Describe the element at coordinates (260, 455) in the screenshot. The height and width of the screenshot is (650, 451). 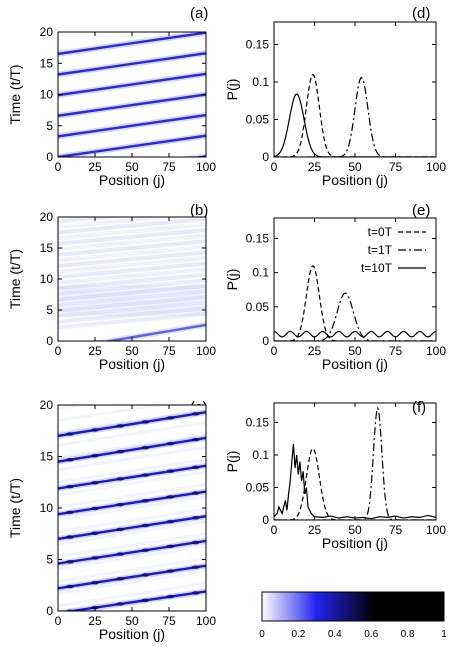
I see `y-tick-label: 0.1` at that location.